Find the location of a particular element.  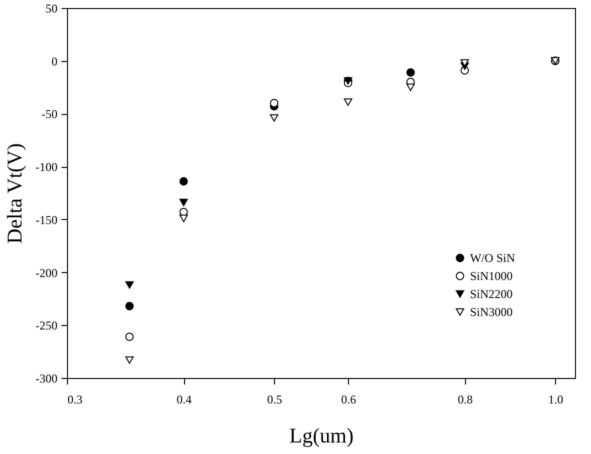

y-tick-label: -100 is located at coordinates (47, 167).